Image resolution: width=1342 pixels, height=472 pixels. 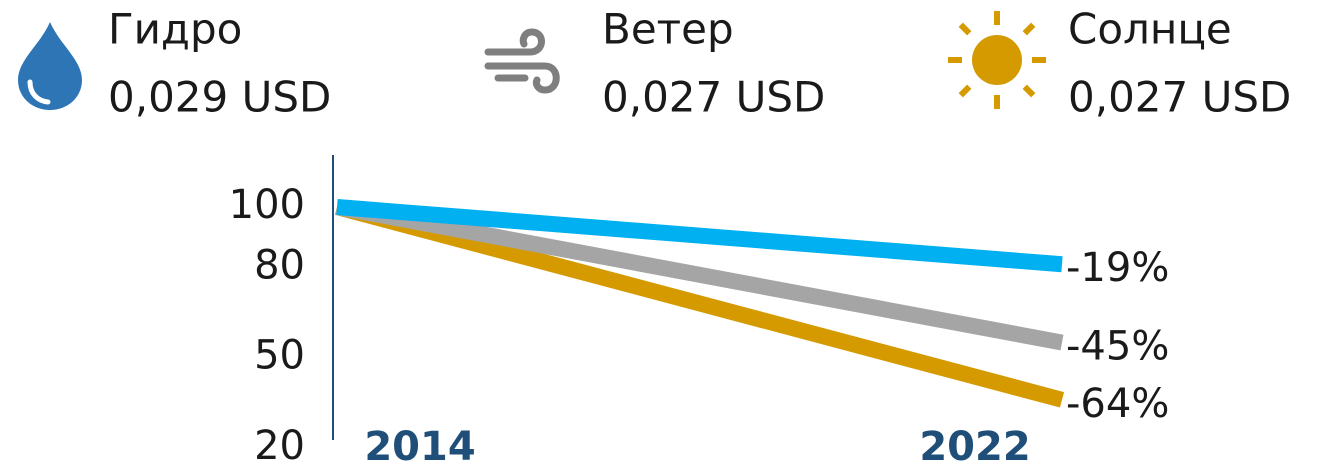 I want to click on water-drop-icon, so click(x=50, y=66).